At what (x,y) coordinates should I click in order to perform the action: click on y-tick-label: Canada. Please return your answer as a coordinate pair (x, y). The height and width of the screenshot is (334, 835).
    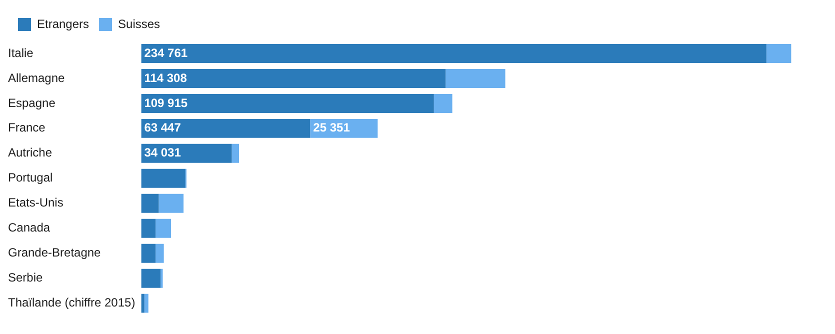
    Looking at the image, I should click on (29, 227).